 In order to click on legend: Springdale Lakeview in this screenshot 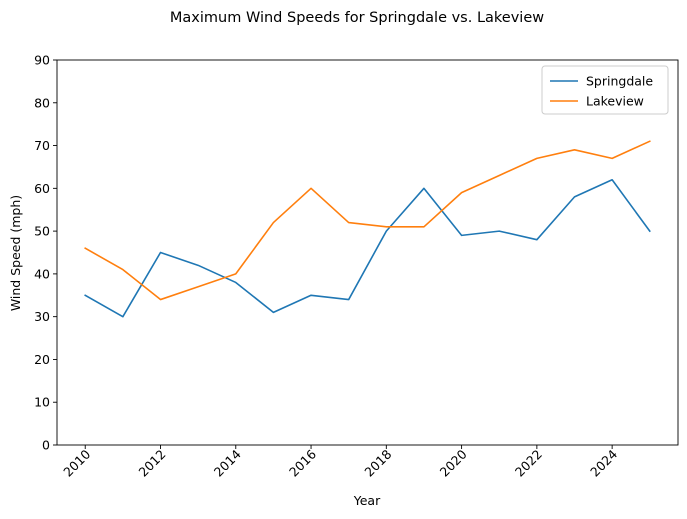, I will do `click(605, 90)`.